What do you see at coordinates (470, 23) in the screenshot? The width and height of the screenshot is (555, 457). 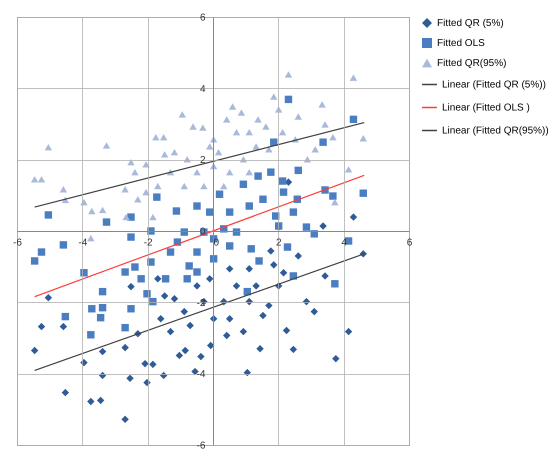 I see `legend-label: Fitted QR (5%)` at bounding box center [470, 23].